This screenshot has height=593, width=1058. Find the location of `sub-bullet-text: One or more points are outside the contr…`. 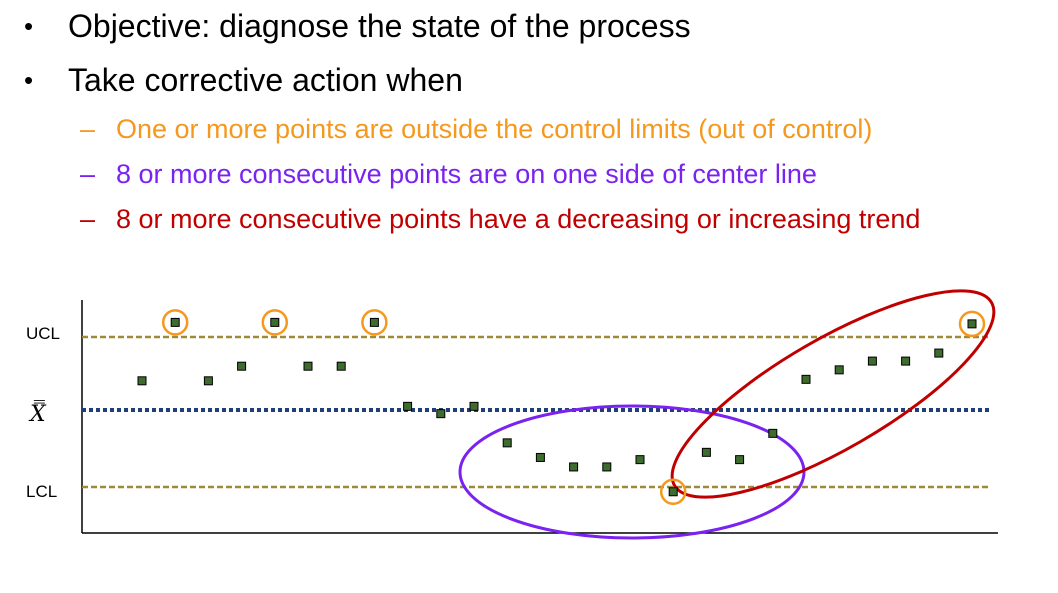

sub-bullet-text: One or more points are outside the contr… is located at coordinates (494, 129).